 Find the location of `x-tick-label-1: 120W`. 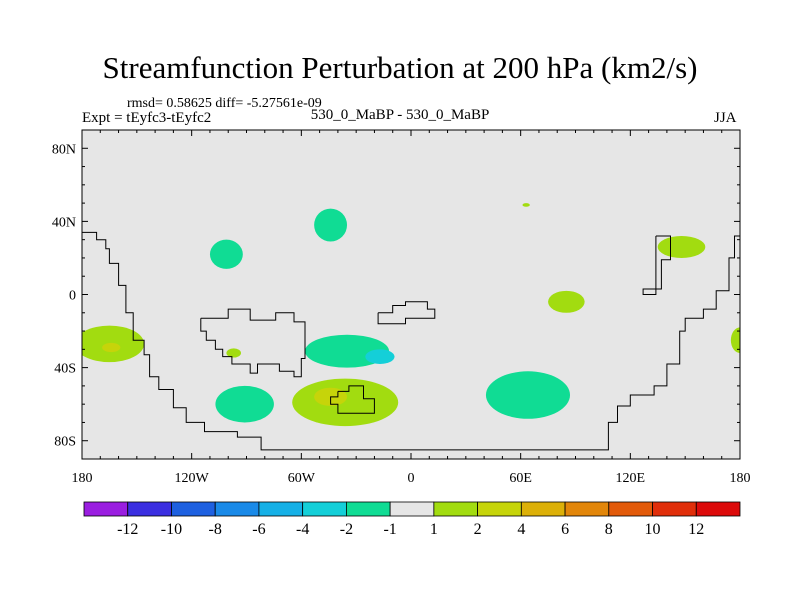

x-tick-label-1: 120W is located at coordinates (192, 478).